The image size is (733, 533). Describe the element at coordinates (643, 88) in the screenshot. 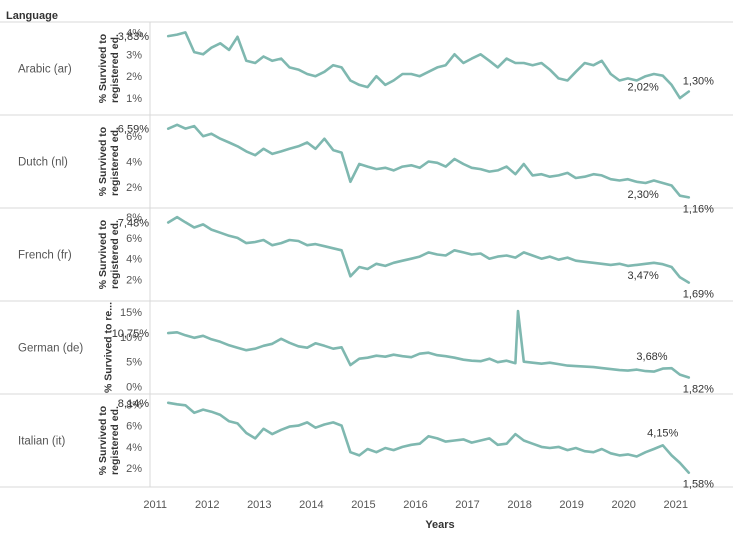

I see `data-label: 2,02%` at that location.